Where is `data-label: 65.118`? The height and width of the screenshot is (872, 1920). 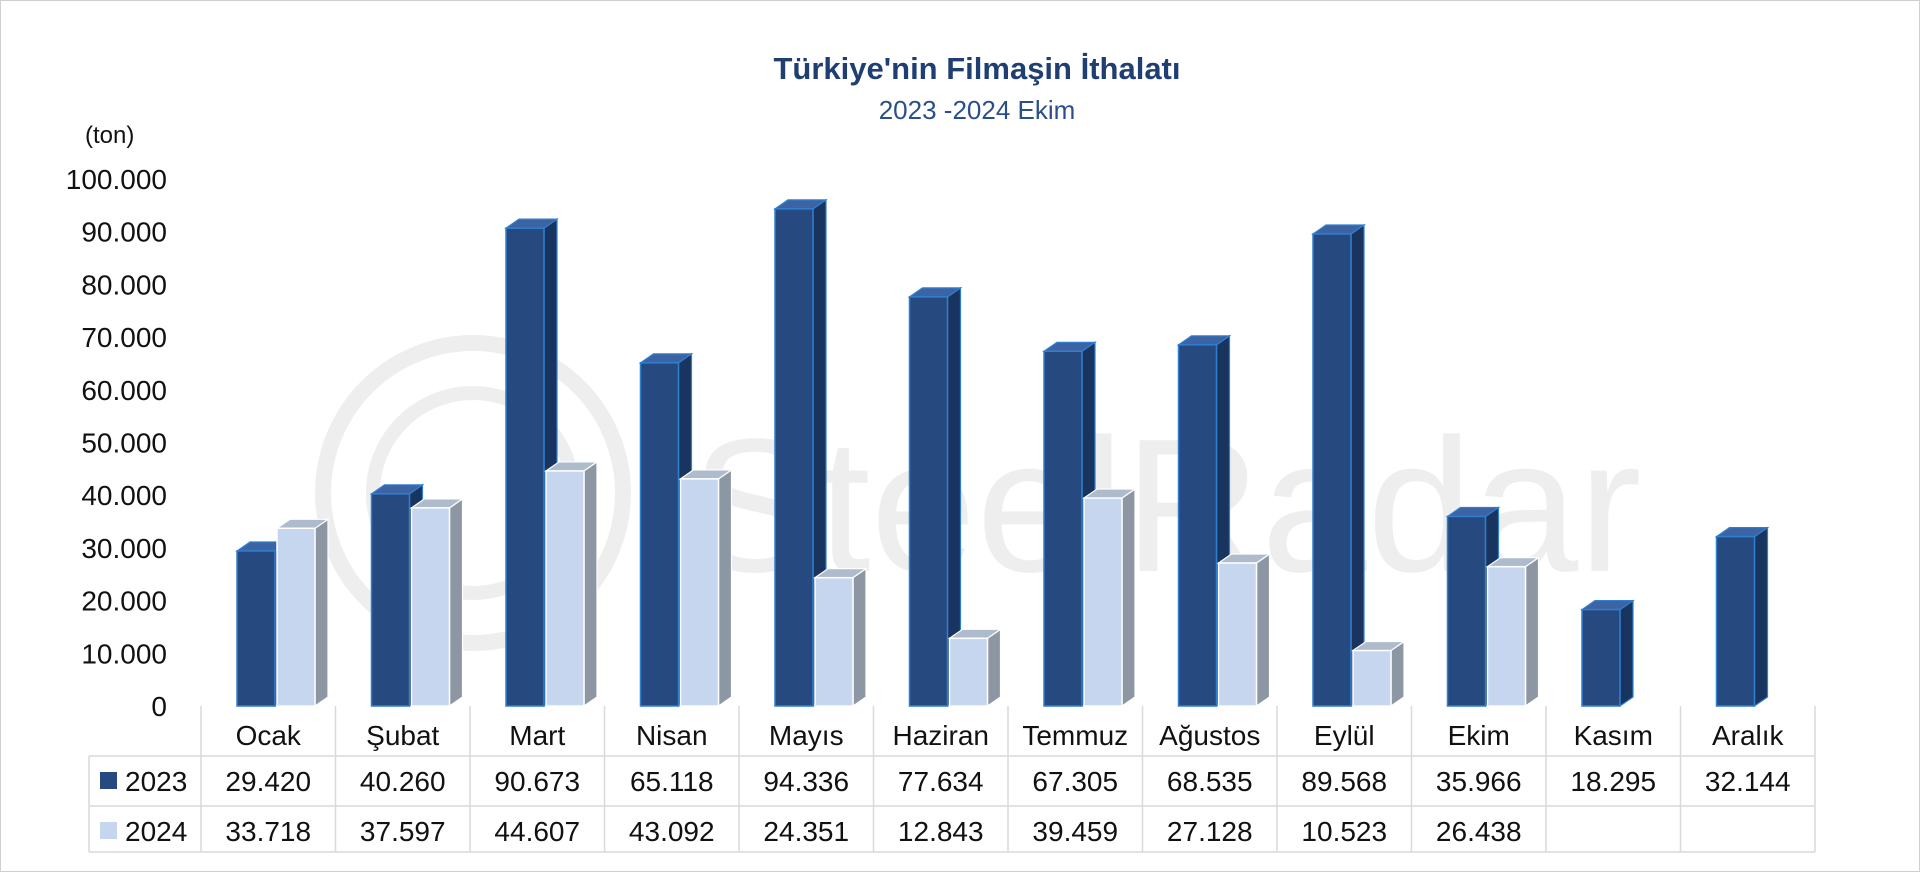
data-label: 65.118 is located at coordinates (672, 781).